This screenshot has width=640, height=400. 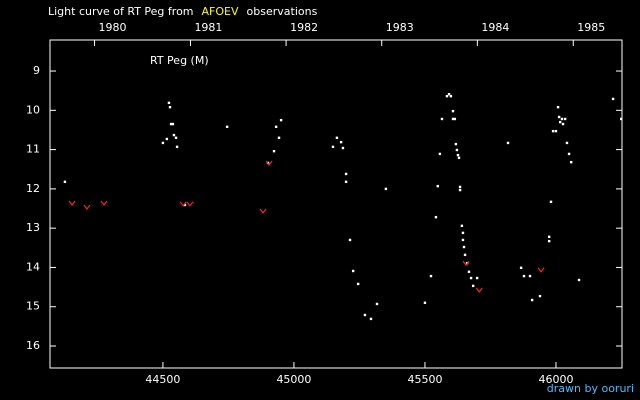 I want to click on y-tick-label: 11, so click(x=33, y=149).